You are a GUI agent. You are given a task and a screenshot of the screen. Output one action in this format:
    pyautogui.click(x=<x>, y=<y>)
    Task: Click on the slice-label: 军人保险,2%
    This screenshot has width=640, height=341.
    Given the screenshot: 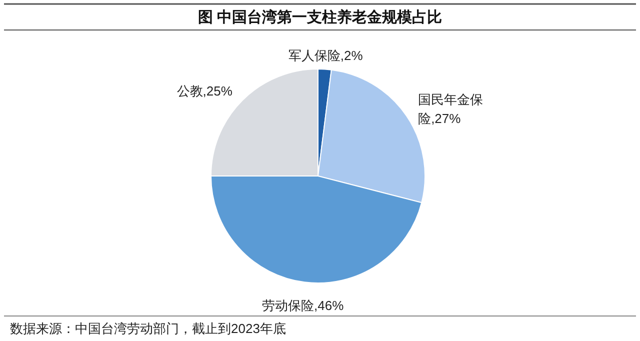 What is the action you would take?
    pyautogui.click(x=326, y=56)
    